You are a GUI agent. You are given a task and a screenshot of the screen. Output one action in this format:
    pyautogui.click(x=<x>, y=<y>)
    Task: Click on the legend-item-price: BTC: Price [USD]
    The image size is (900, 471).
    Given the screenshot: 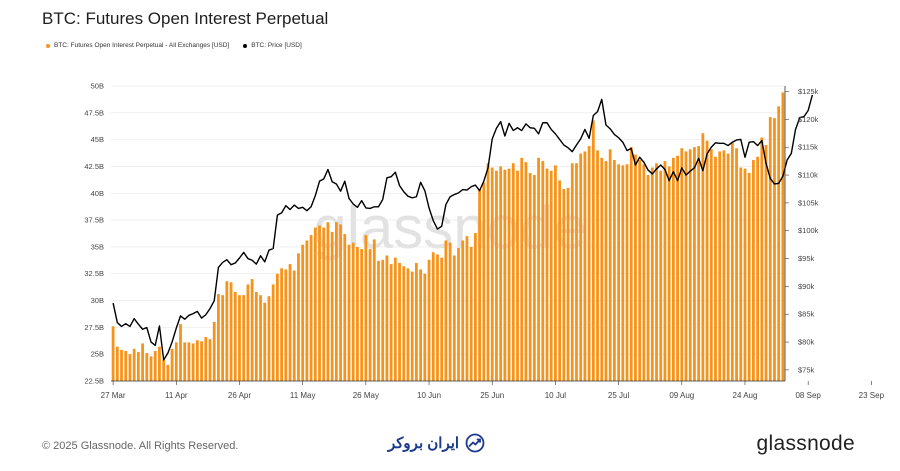 What is the action you would take?
    pyautogui.click(x=272, y=45)
    